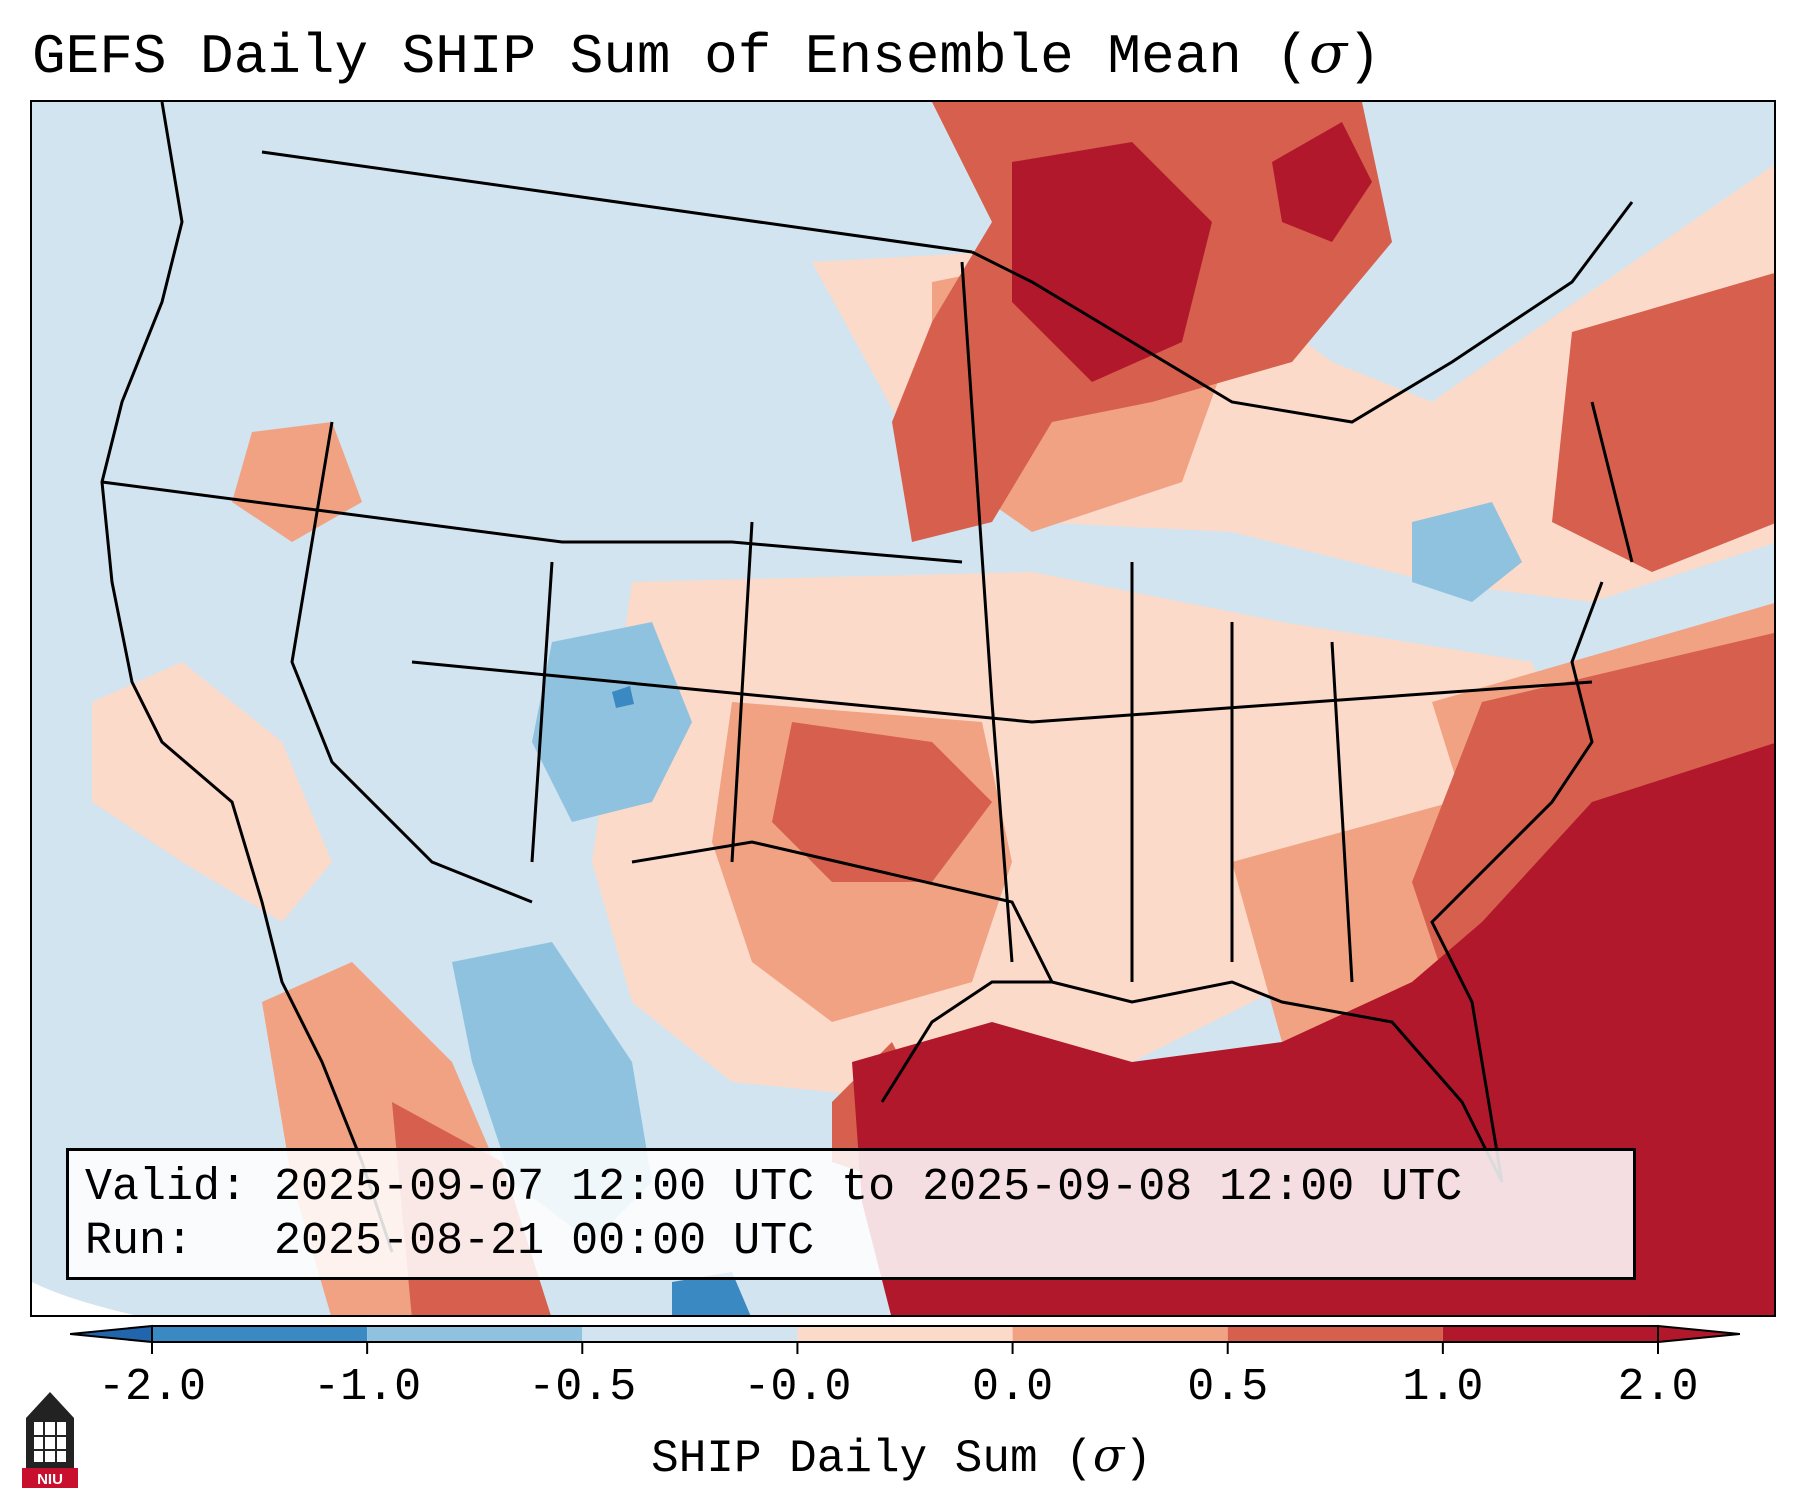 The width and height of the screenshot is (1803, 1506). Describe the element at coordinates (152, 1387) in the screenshot. I see `colorbar-tick-label: -2.0` at that location.